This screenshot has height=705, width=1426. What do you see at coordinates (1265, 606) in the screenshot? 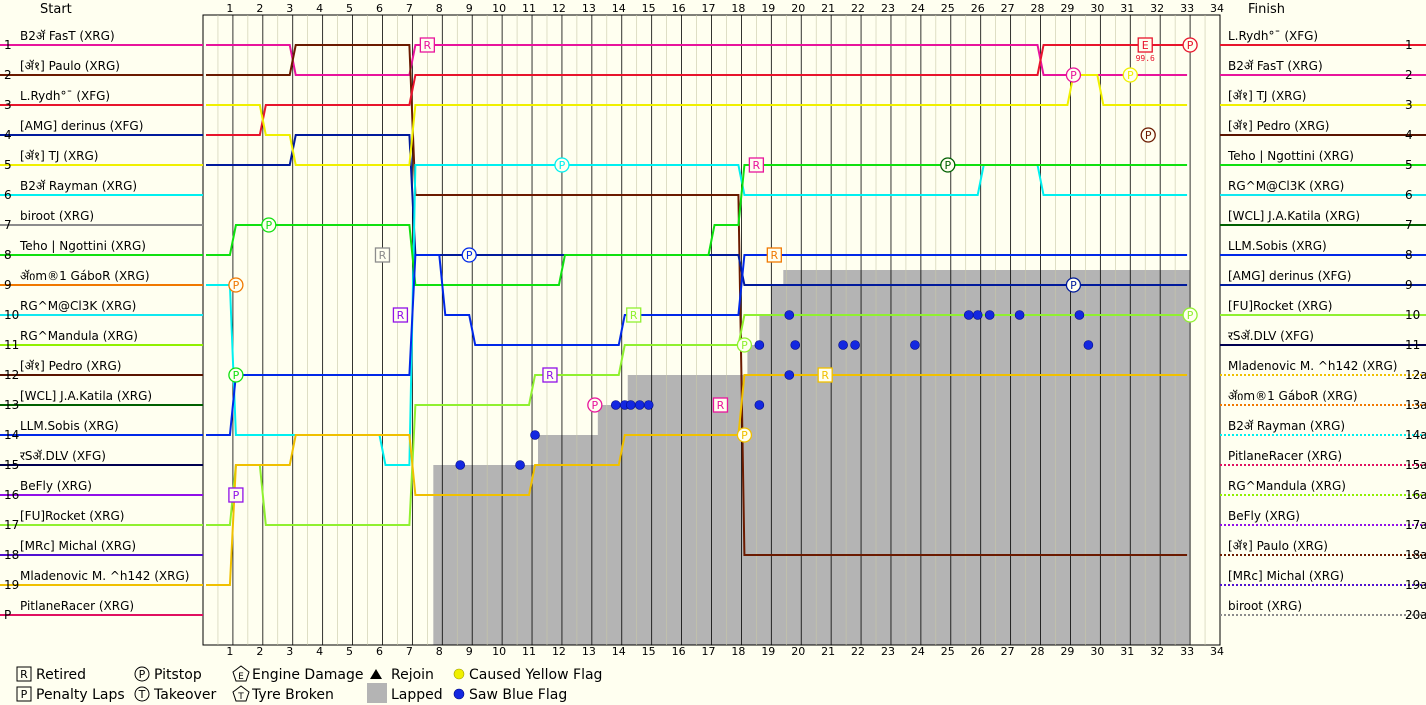
I see `finish-driver-label: biroot (XRG)` at bounding box center [1265, 606].